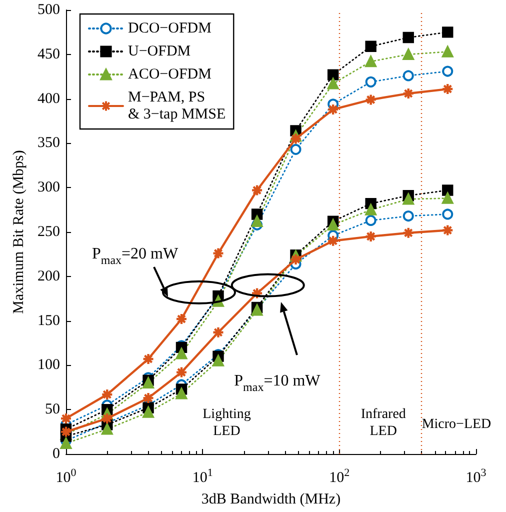  Describe the element at coordinates (170, 74) in the screenshot. I see `legend-label: ACO−OFDM` at that location.